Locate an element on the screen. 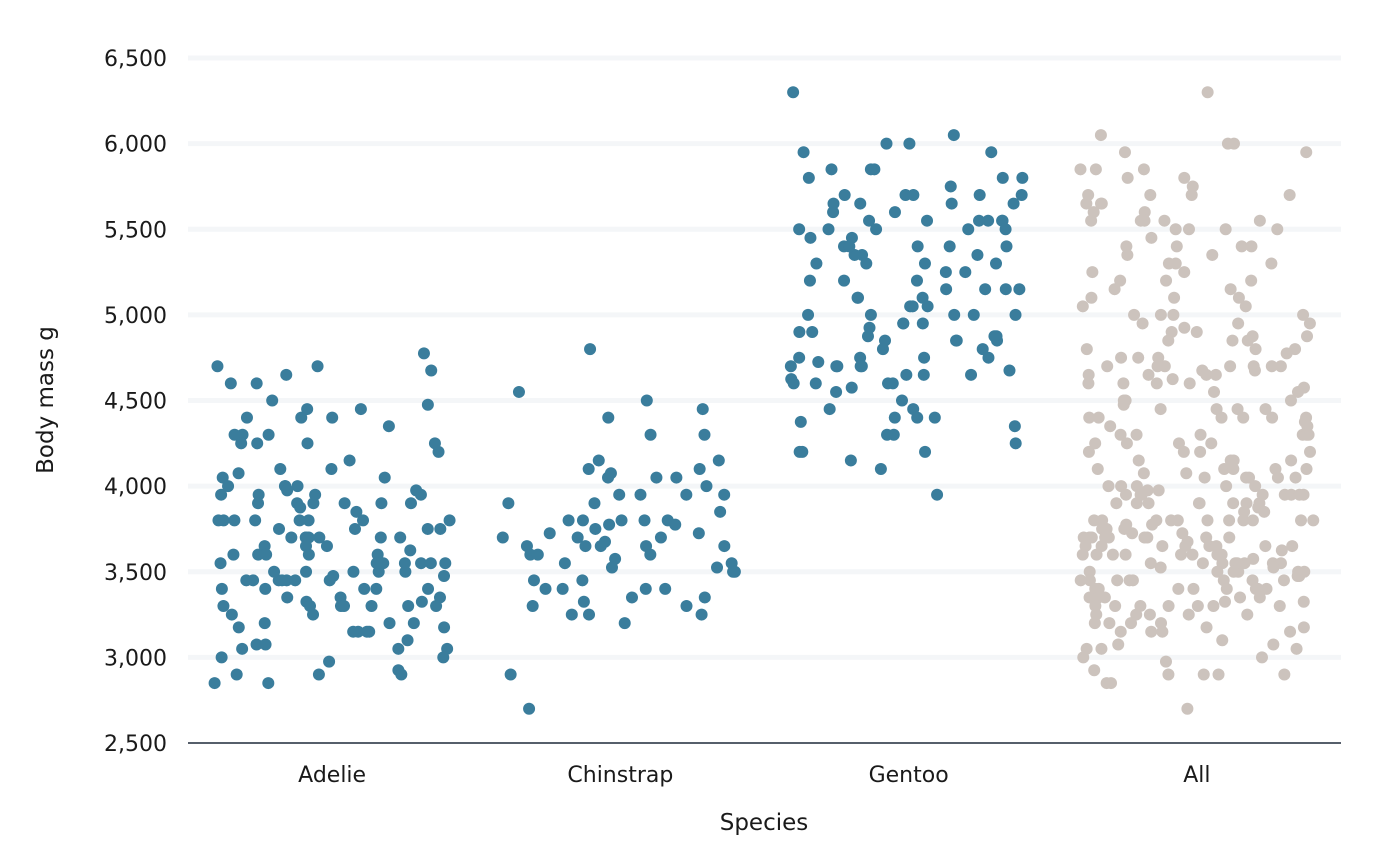  y-tick-label: 3,000 is located at coordinates (135, 658).